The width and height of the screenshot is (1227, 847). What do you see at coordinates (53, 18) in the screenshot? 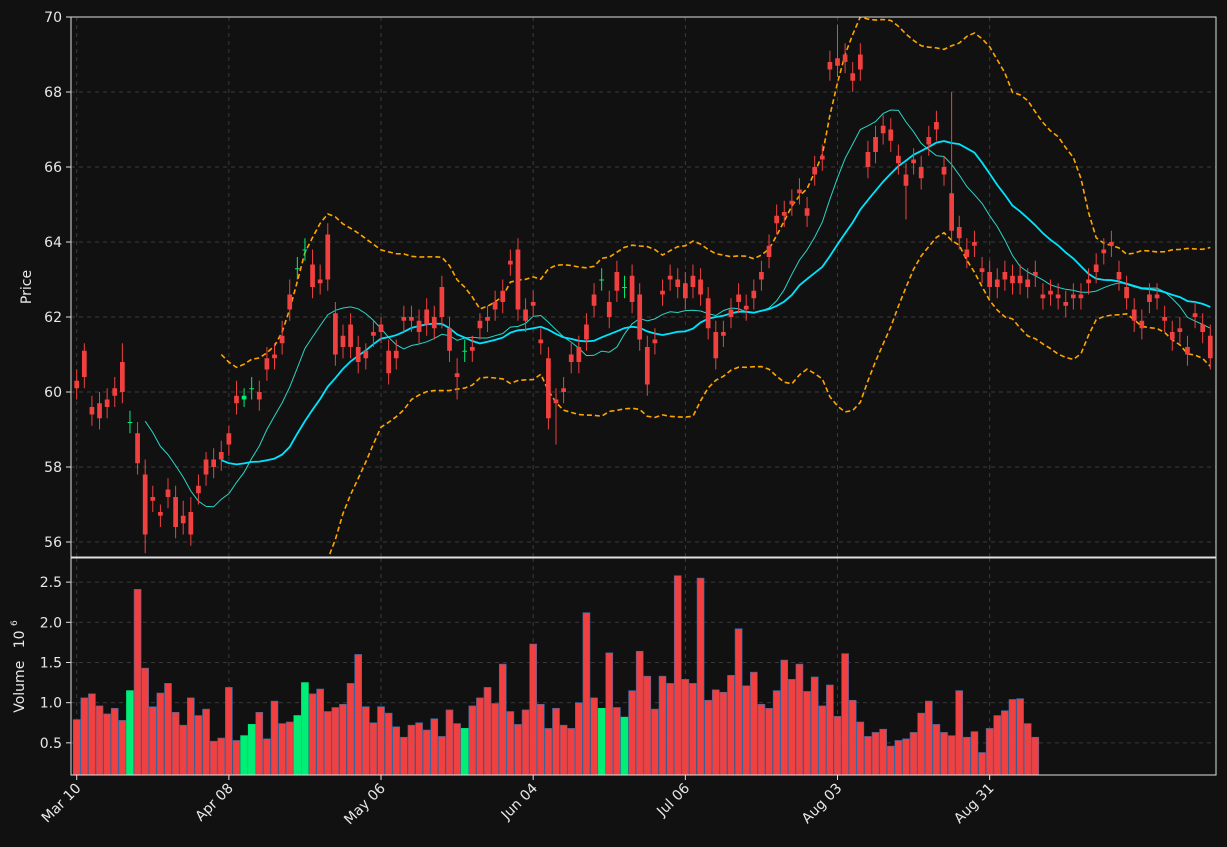
I see `price-tick-label: 70` at bounding box center [53, 18].